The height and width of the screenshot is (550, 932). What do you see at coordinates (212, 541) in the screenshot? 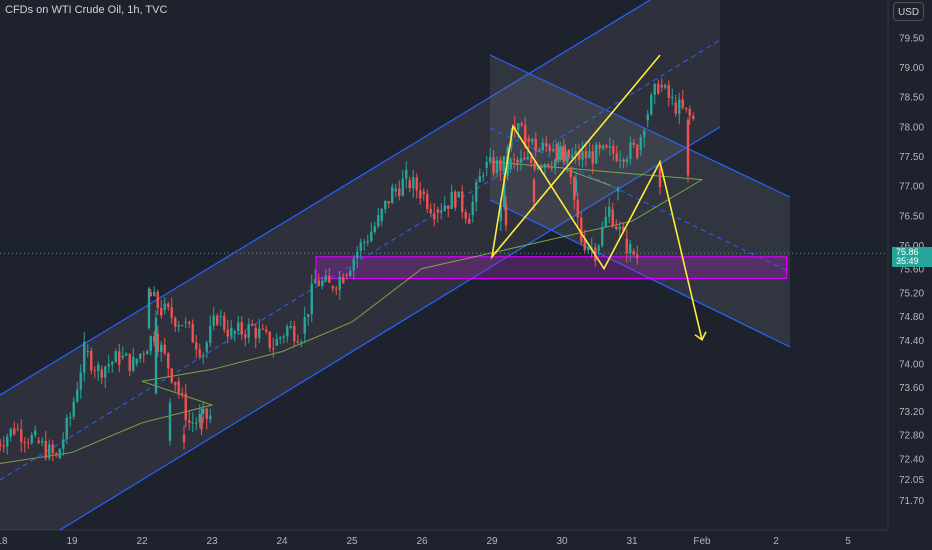
I see `time-tick-label: 23` at bounding box center [212, 541].